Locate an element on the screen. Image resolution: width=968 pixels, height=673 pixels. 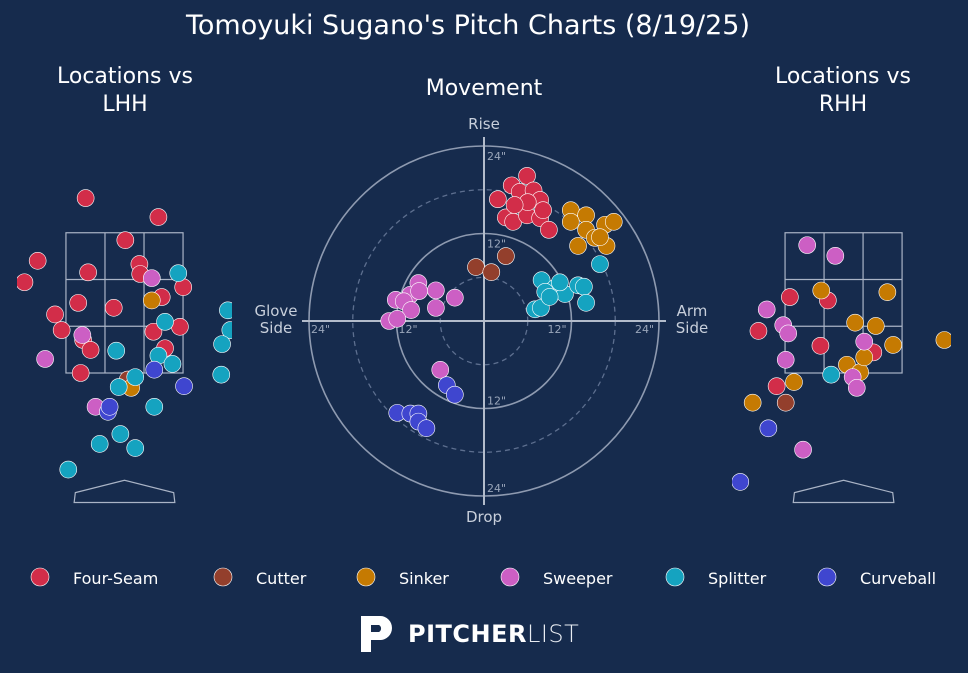
panel-title: Movement is located at coordinates (484, 88).